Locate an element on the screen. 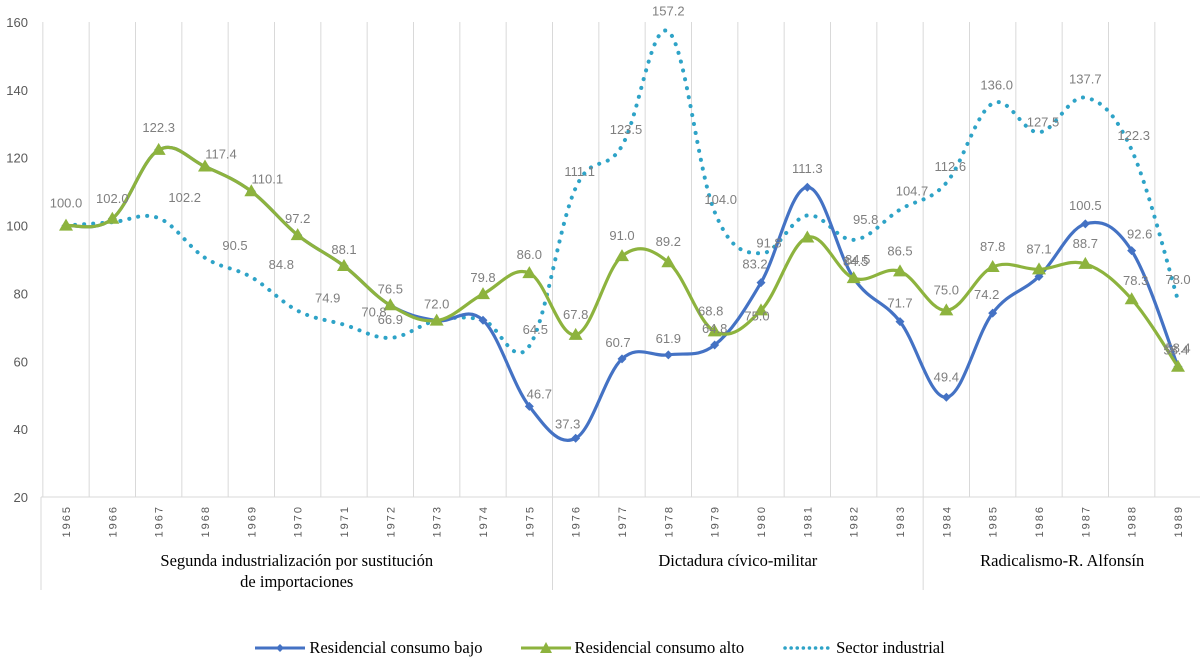 The image size is (1200, 669). data-label: 64.5 is located at coordinates (535, 329).